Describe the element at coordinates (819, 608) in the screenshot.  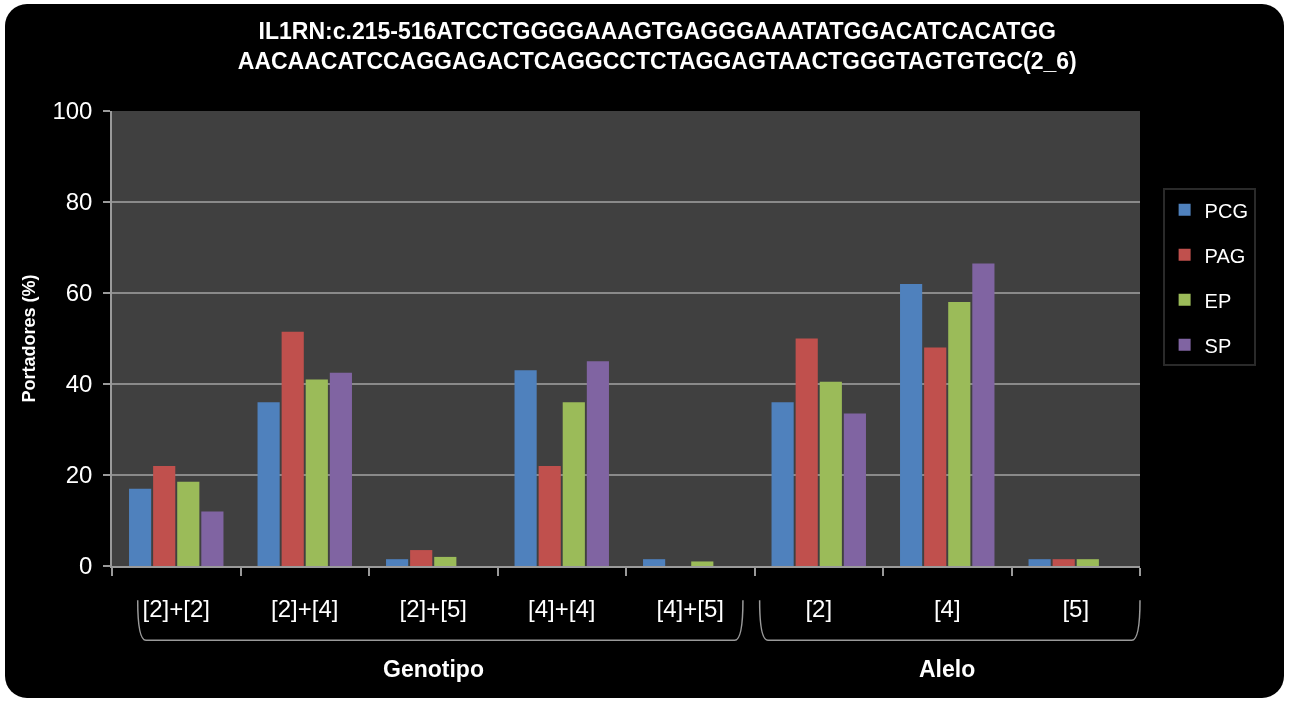
I see `x-tick-label: [2]` at that location.